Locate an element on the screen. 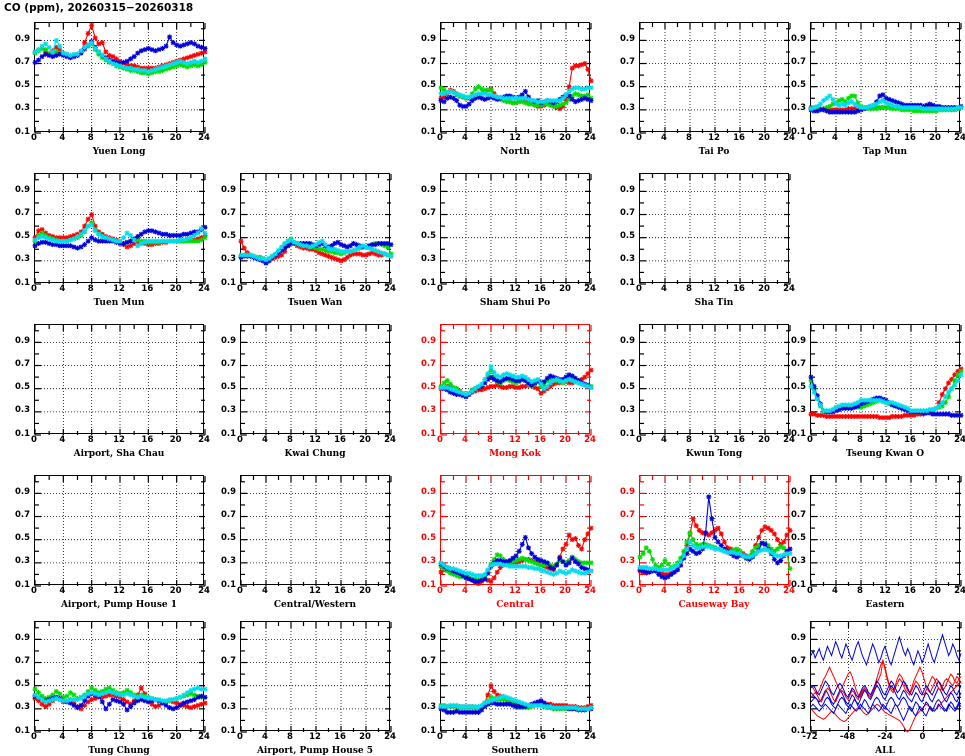 This screenshot has height=756, width=965. panel-title: Airport, Pump House 5 is located at coordinates (315, 751).